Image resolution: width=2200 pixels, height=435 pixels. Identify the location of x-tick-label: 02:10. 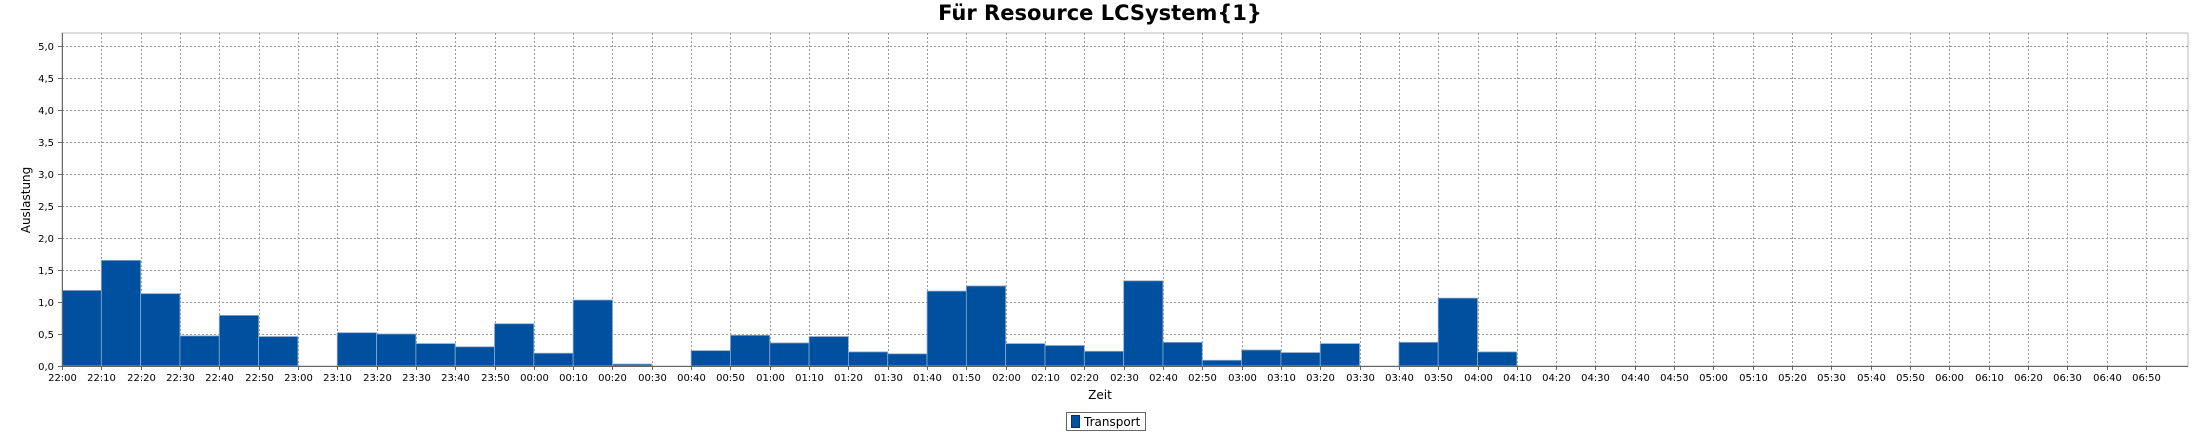
(1045, 378).